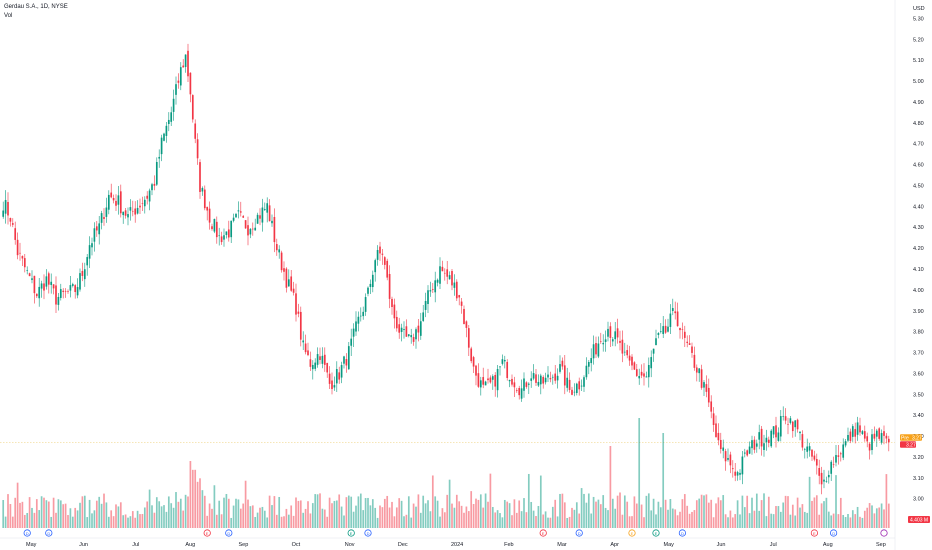 This screenshot has height=550, width=932. What do you see at coordinates (614, 545) in the screenshot?
I see `x-tick-label: Apr` at bounding box center [614, 545].